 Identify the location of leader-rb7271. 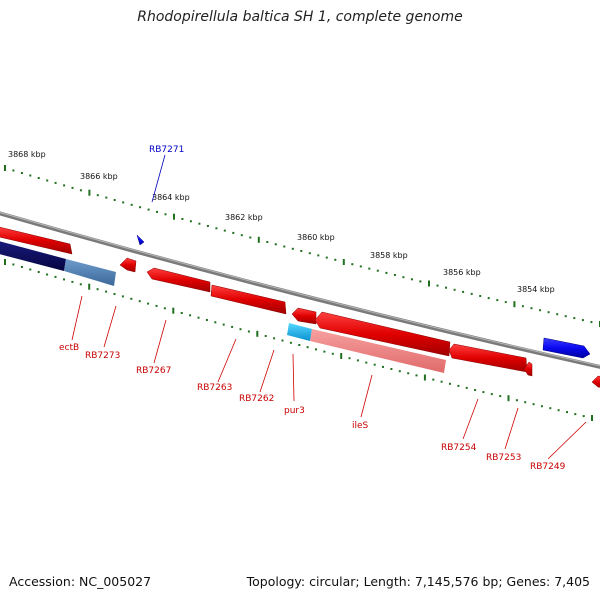
(158, 178).